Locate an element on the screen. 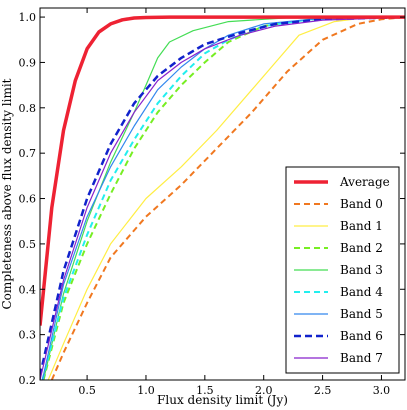  x-tick-label: 2.5 is located at coordinates (323, 390).